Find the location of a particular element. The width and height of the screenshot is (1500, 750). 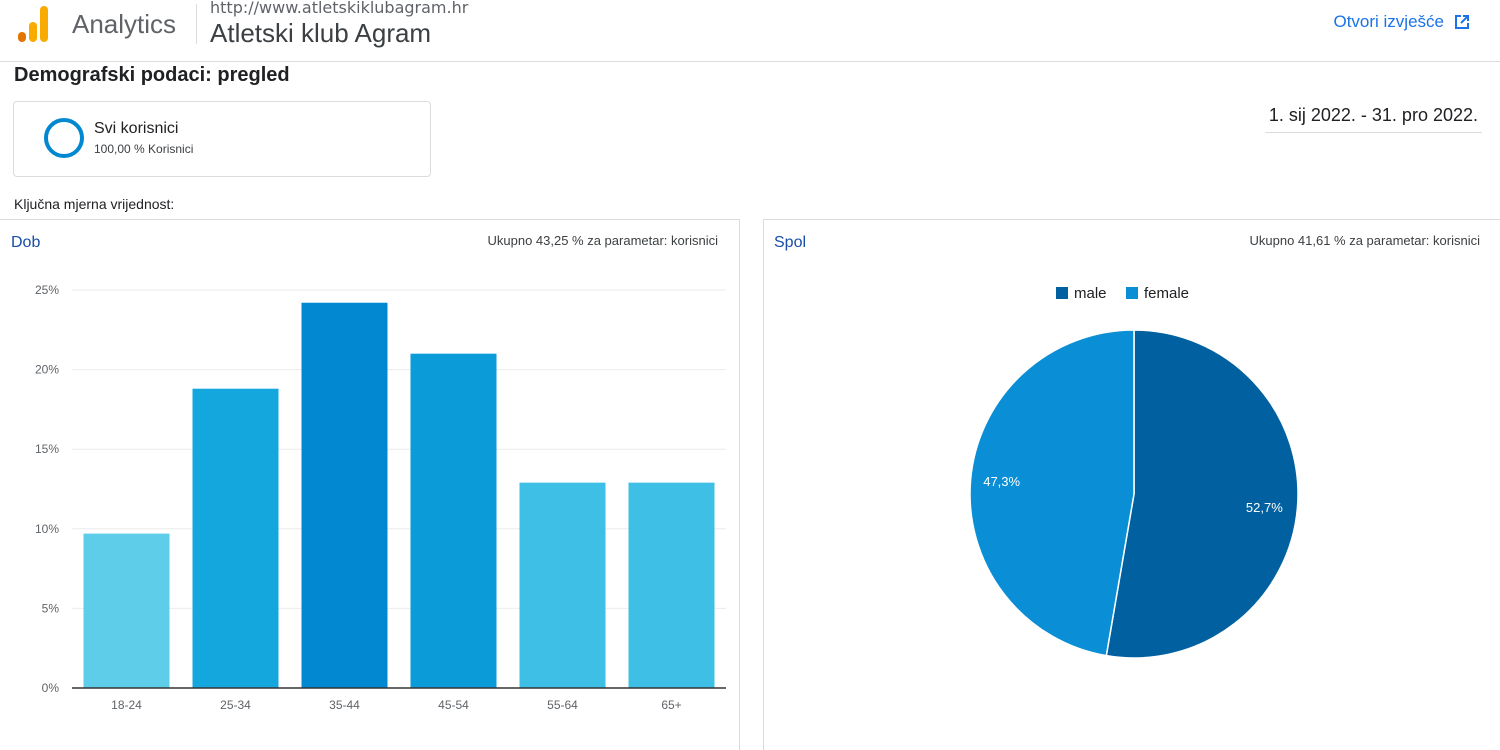

x-tick-label: 45-54 is located at coordinates (453, 705).